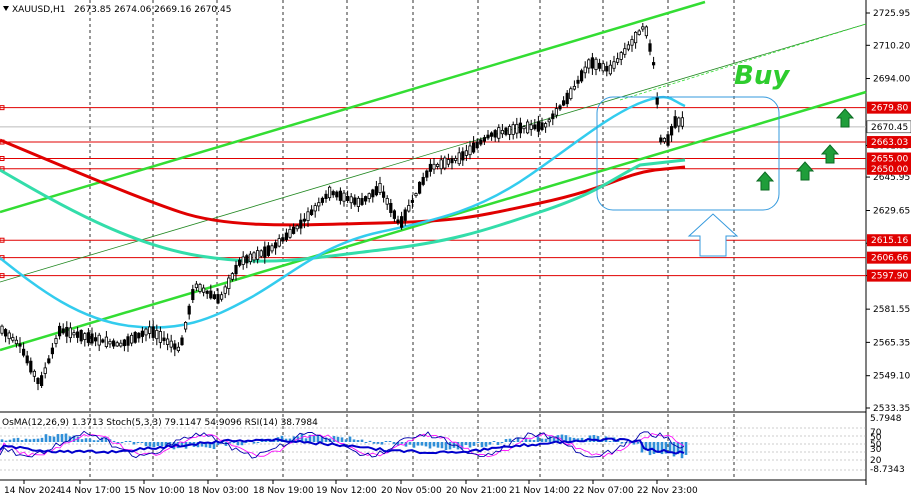 The width and height of the screenshot is (911, 495). Describe the element at coordinates (688, 153) in the screenshot. I see `buy-zone-rectangle` at that location.